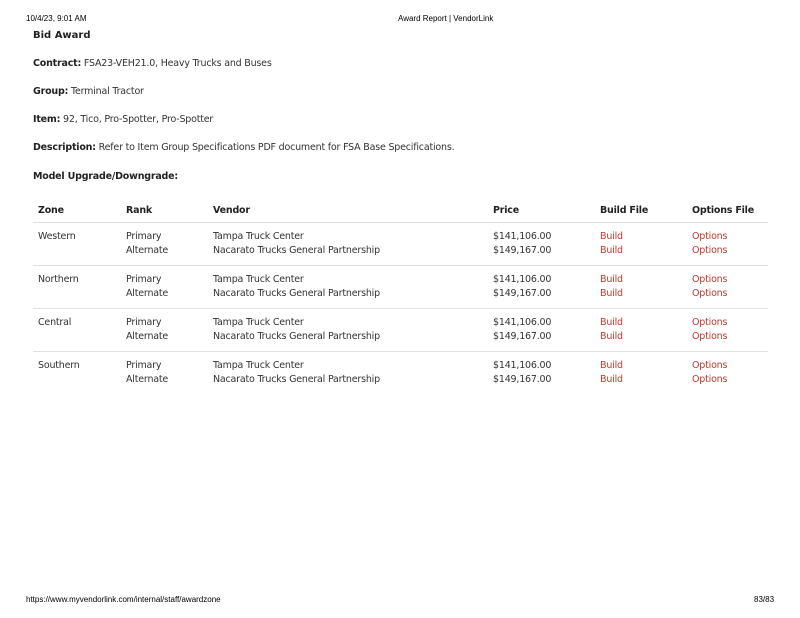 This screenshot has height=618, width=800. What do you see at coordinates (446, 18) in the screenshot?
I see `print-page-title: Award Report | VendorLink` at bounding box center [446, 18].